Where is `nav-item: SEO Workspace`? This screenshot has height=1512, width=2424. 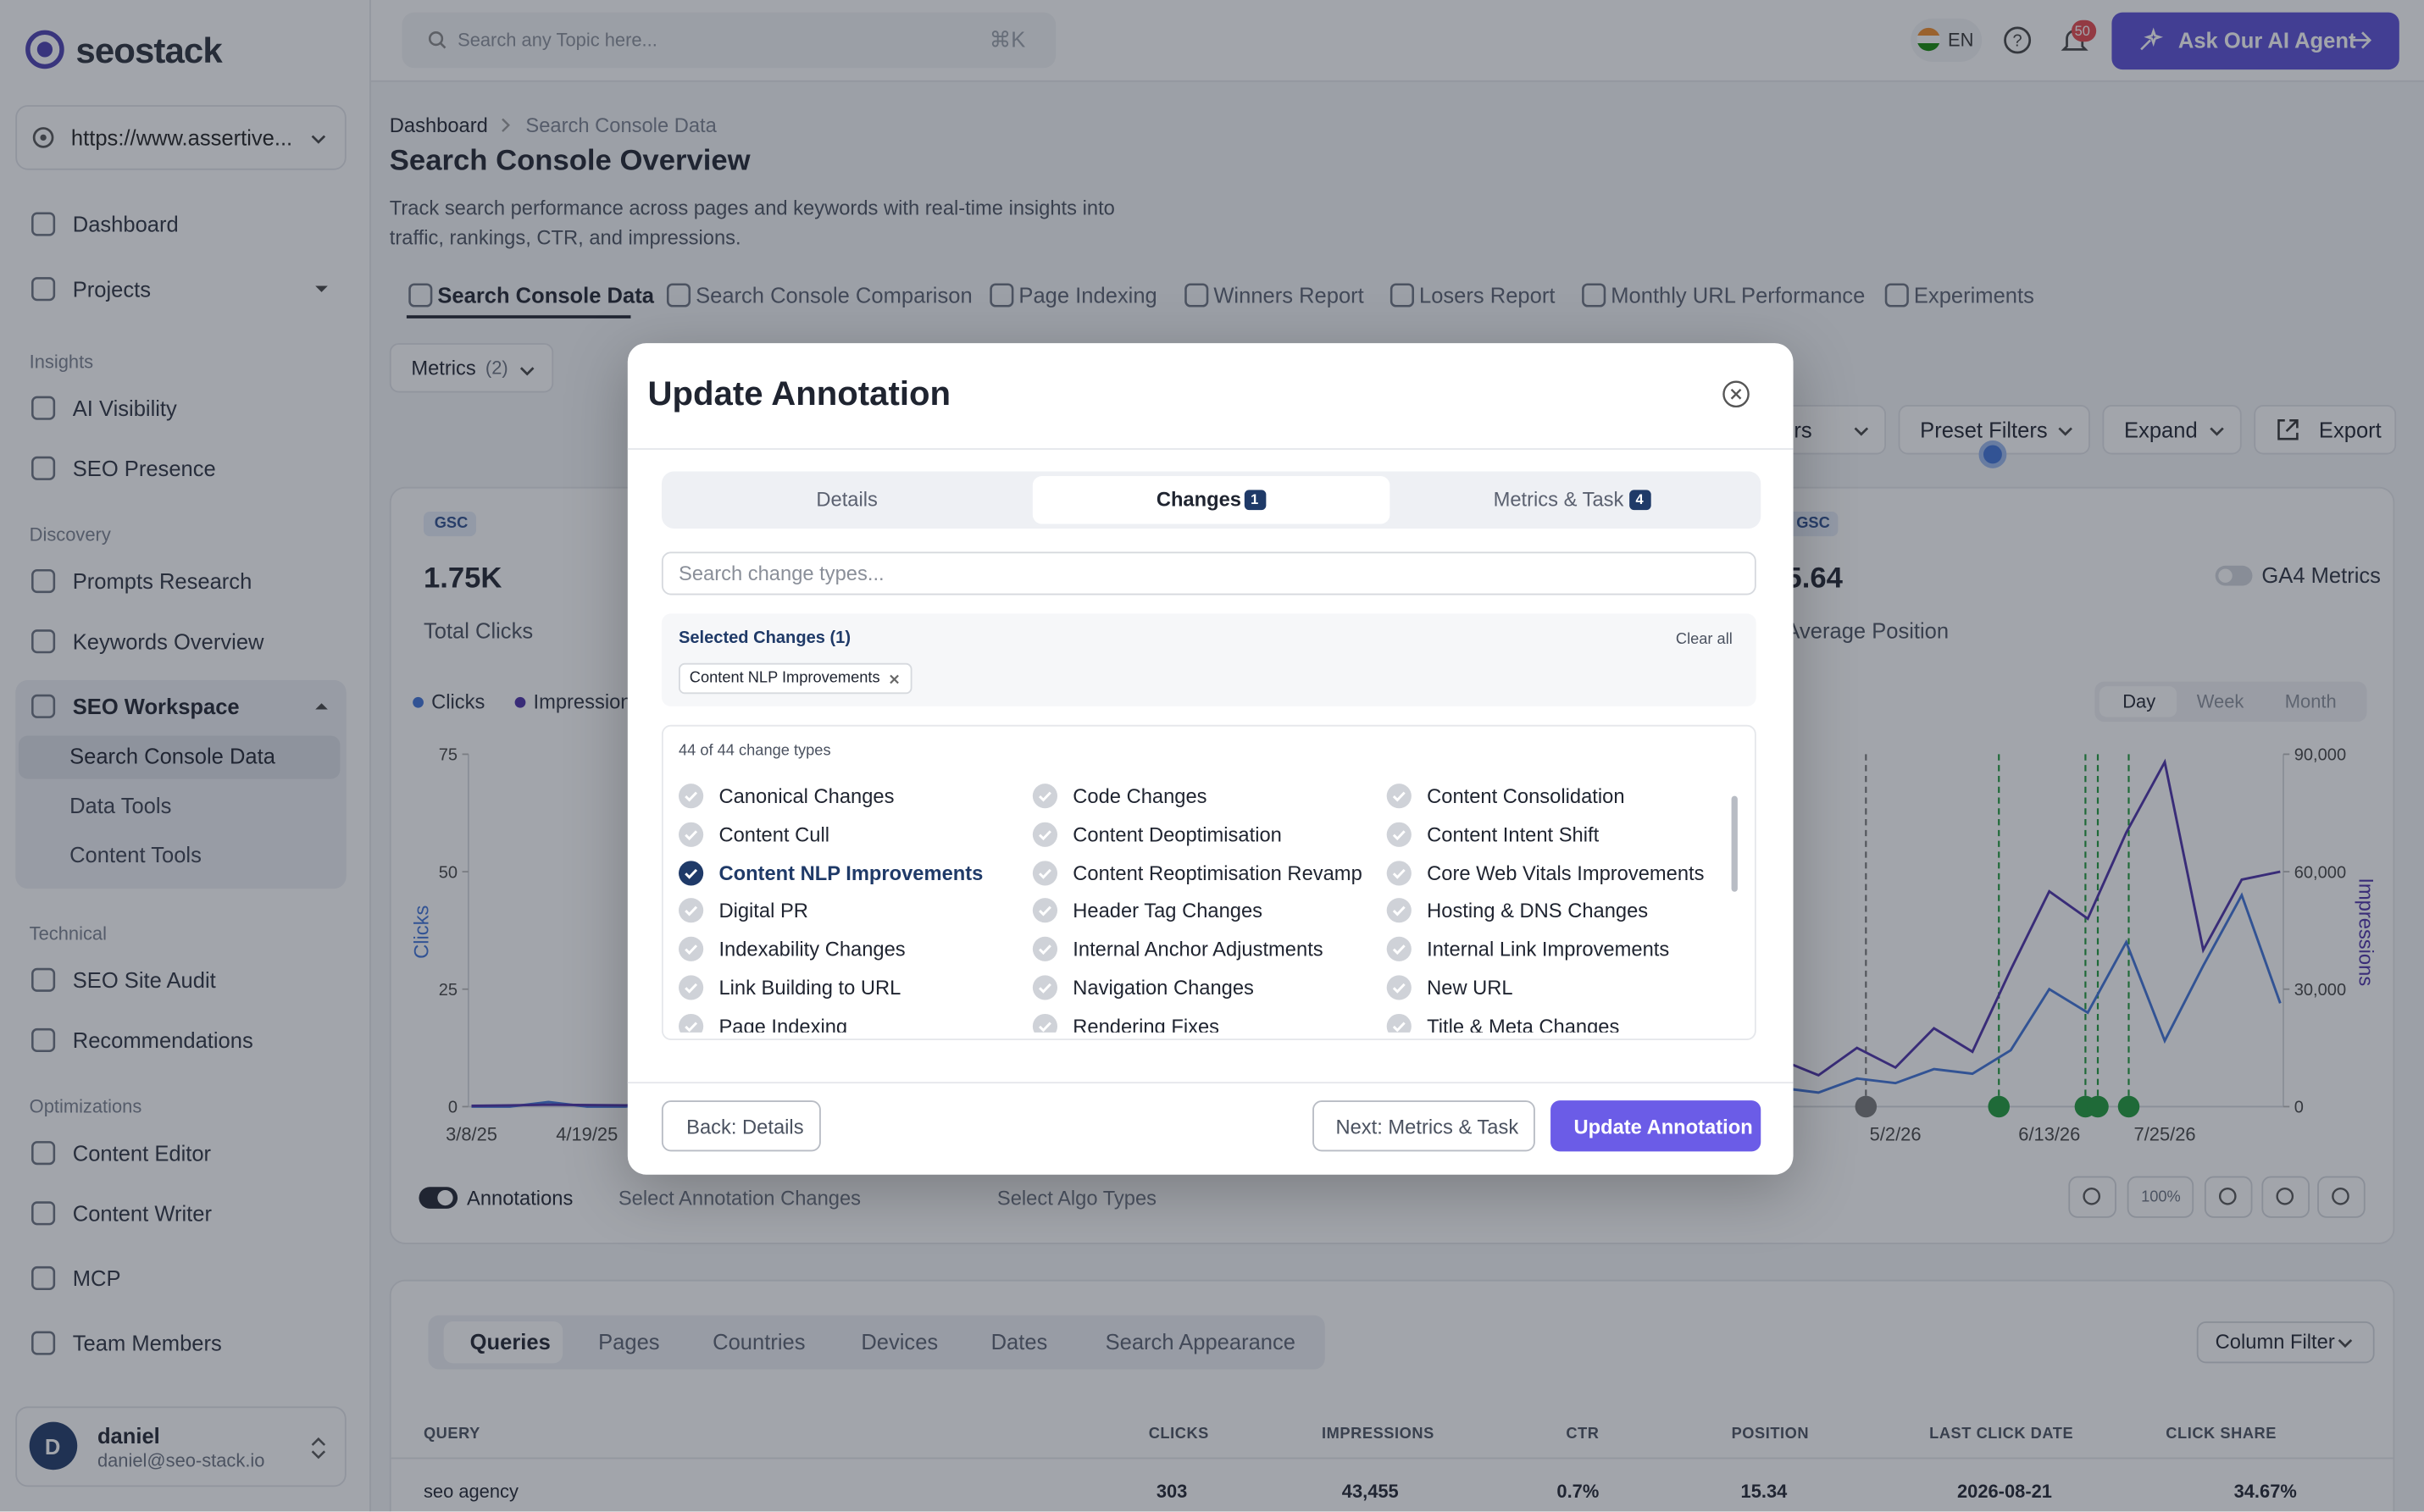
nav-item: SEO Workspace is located at coordinates (156, 706).